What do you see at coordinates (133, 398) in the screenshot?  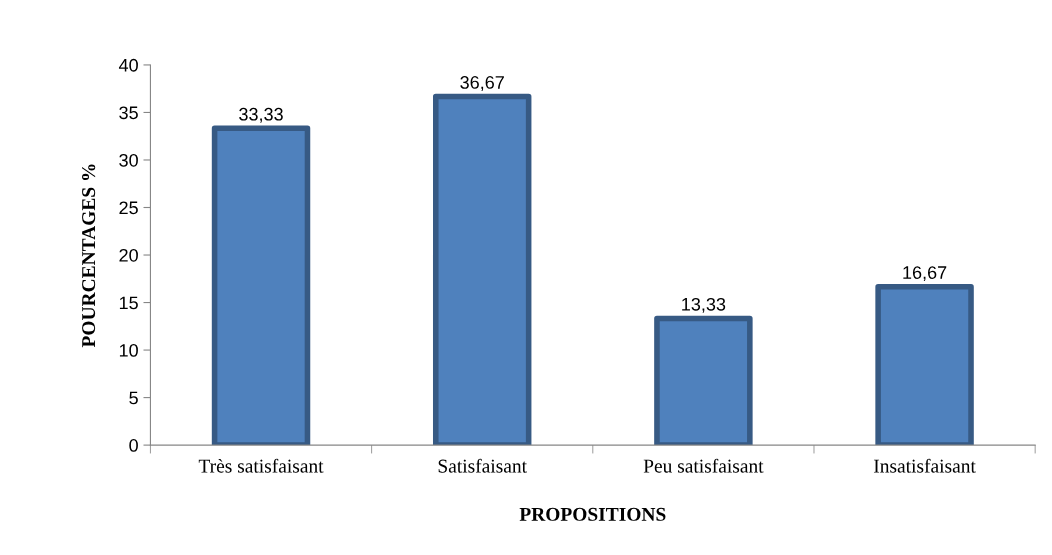 I see `y-tick-label: 5` at bounding box center [133, 398].